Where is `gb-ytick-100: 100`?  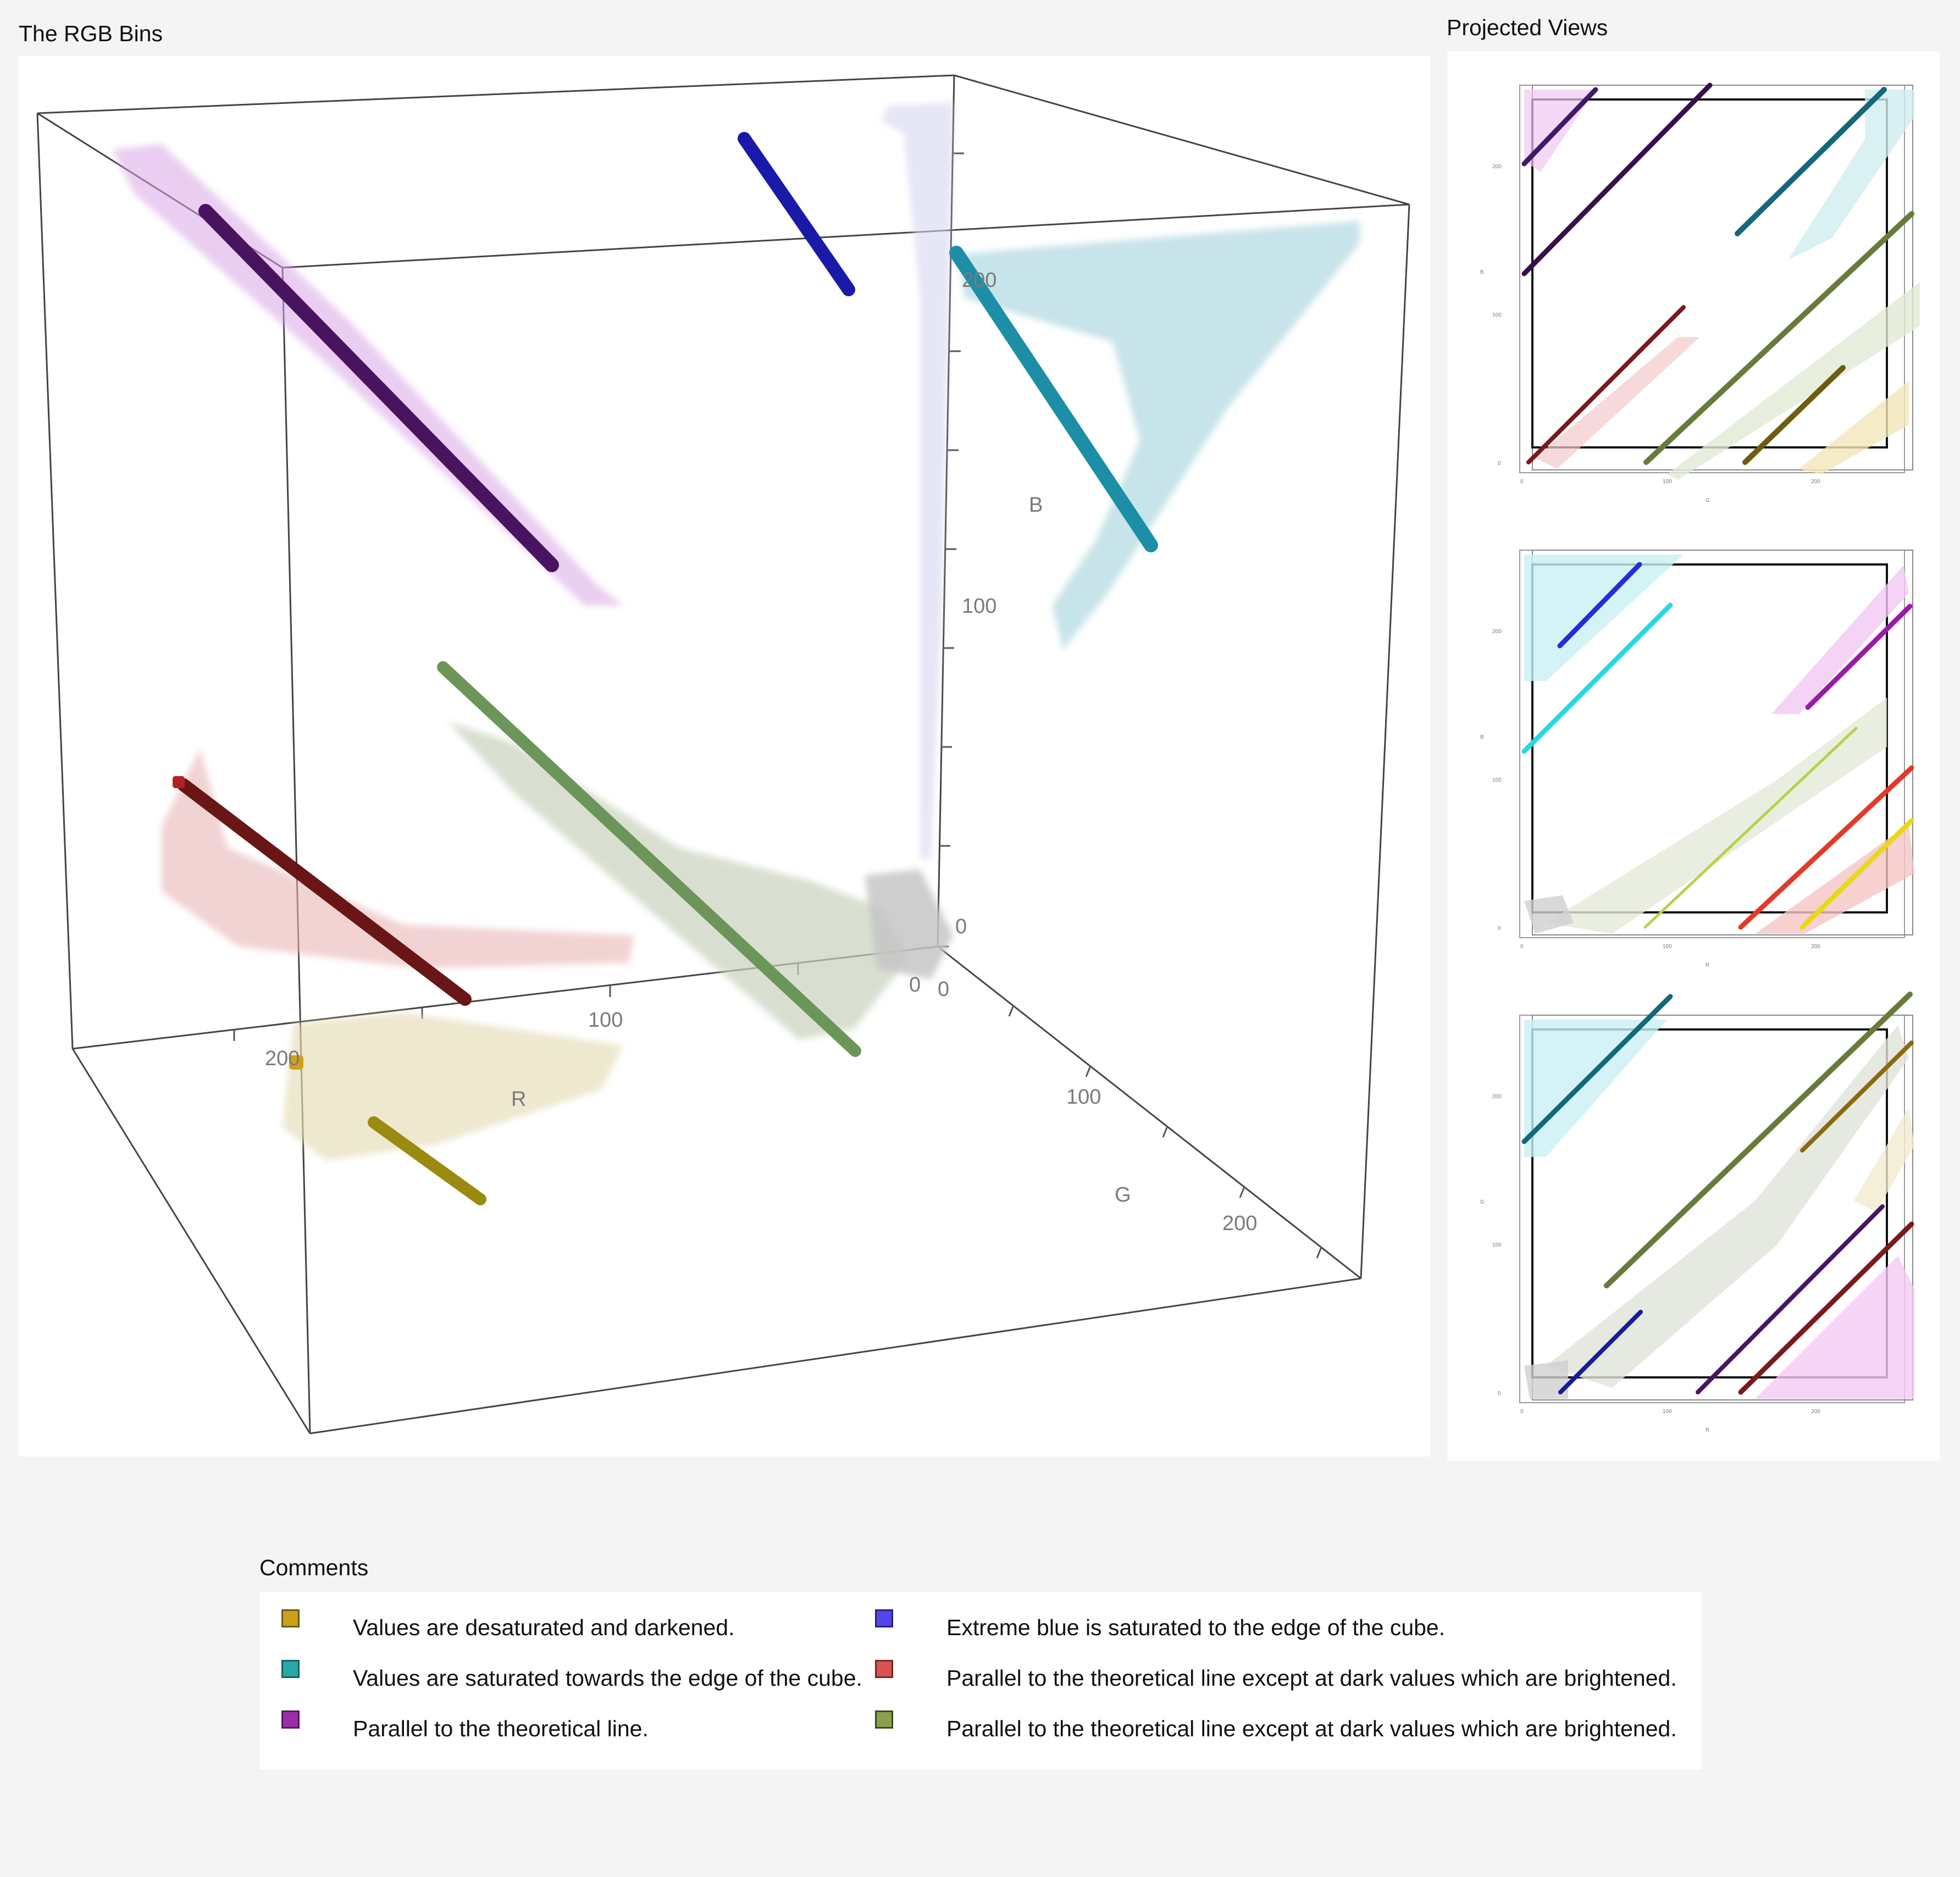
gb-ytick-100: 100 is located at coordinates (1497, 315).